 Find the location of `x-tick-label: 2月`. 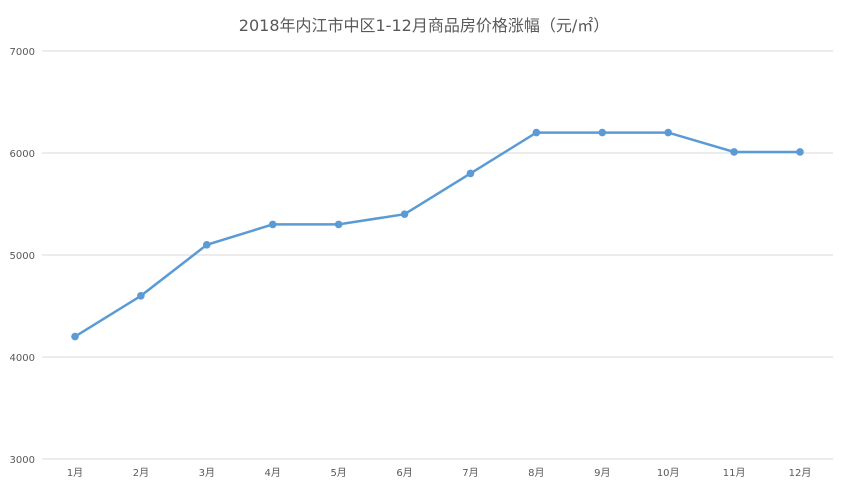

x-tick-label: 2月 is located at coordinates (141, 473).